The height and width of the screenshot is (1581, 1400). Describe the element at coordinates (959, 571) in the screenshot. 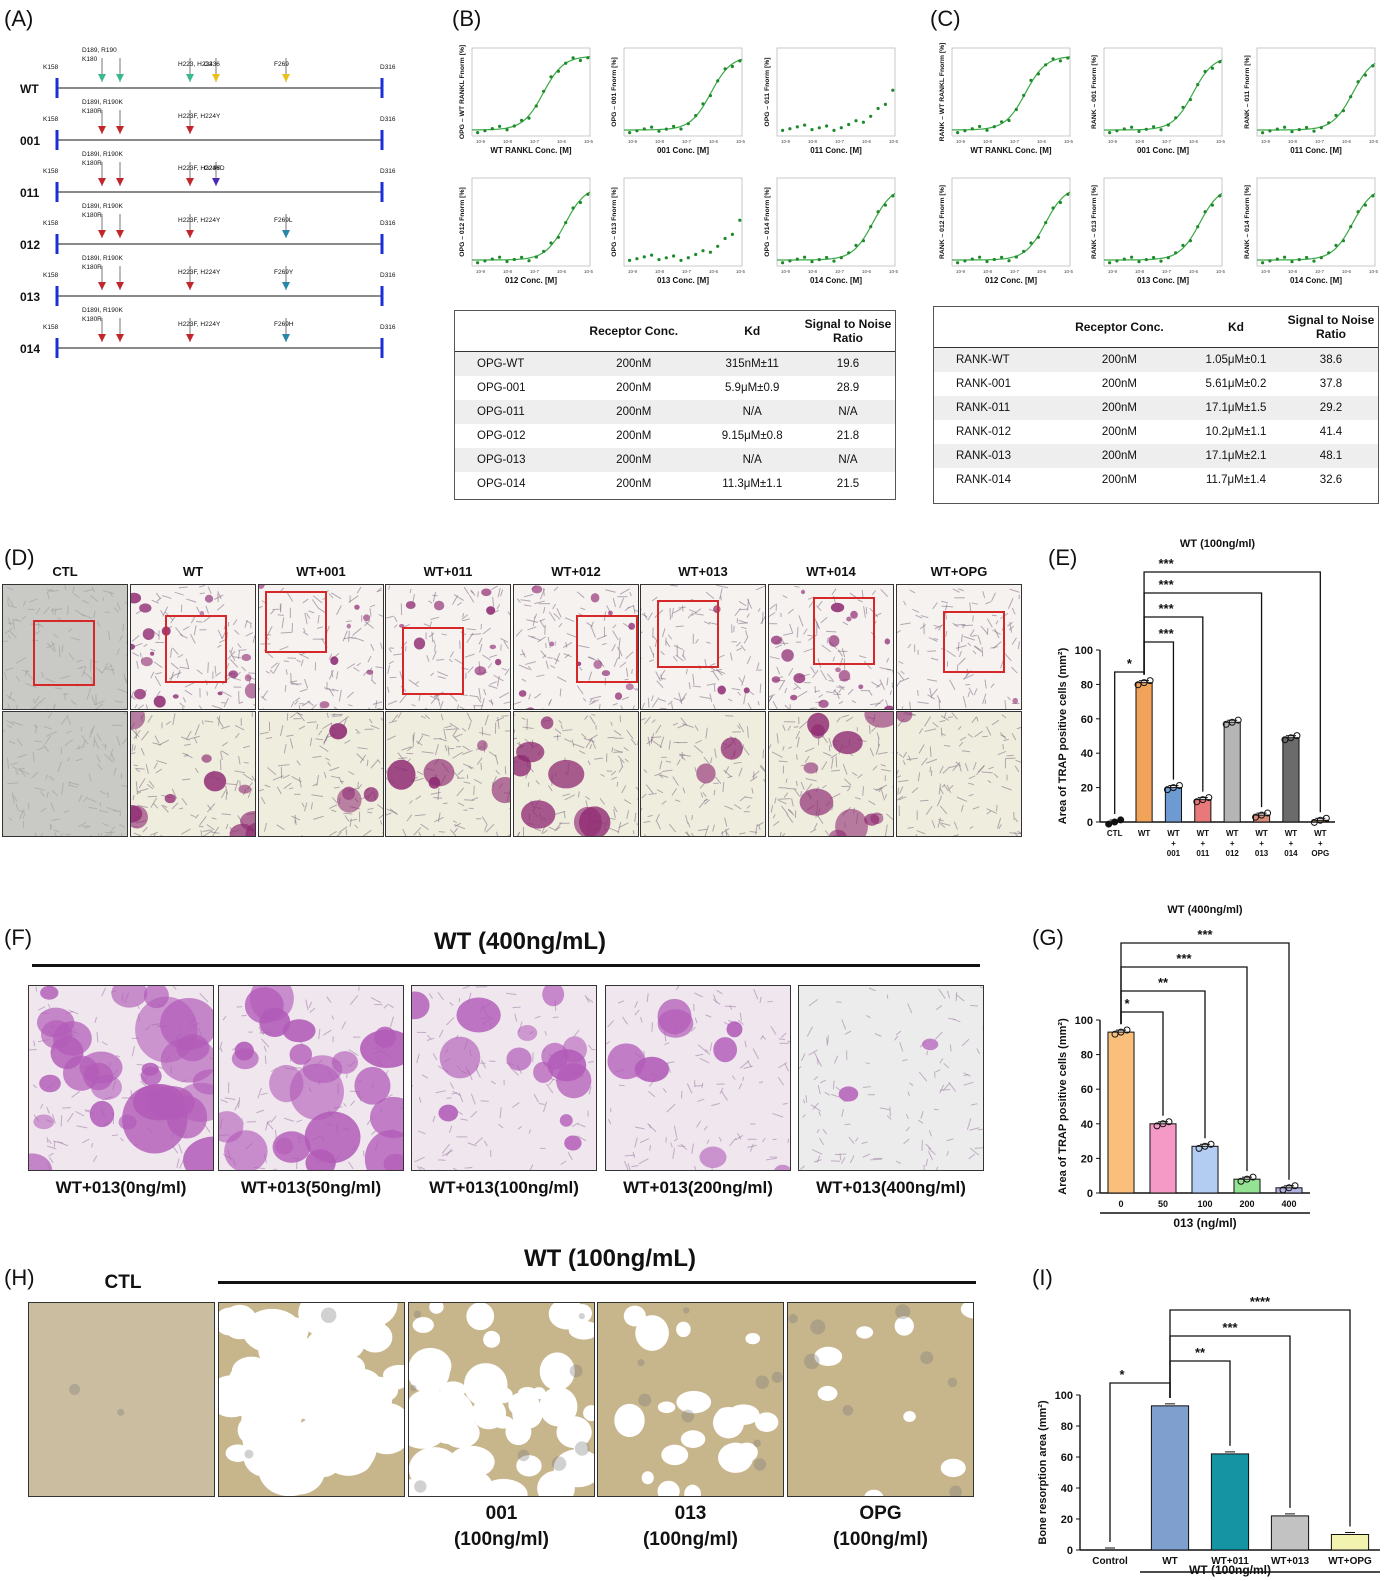

I see `micrograph-label: WT+OPG` at that location.